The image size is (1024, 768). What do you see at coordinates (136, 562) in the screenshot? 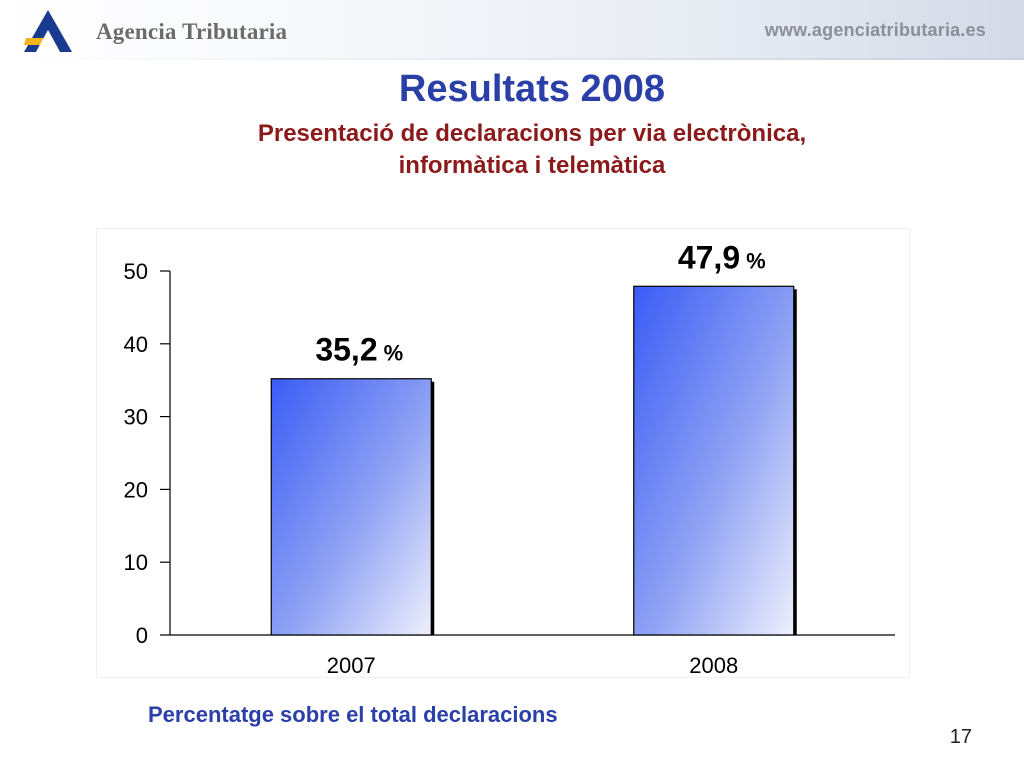
I see `y-tick-label: 10` at bounding box center [136, 562].